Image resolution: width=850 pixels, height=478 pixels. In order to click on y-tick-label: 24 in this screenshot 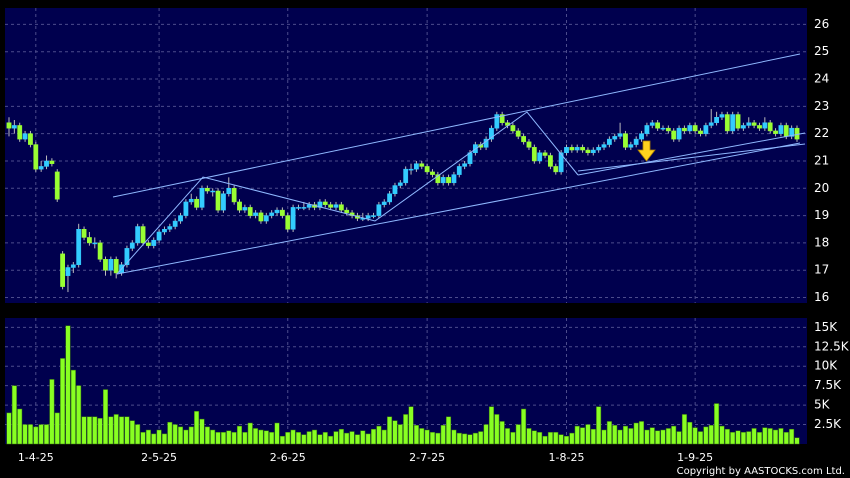, I will do `click(821, 79)`.